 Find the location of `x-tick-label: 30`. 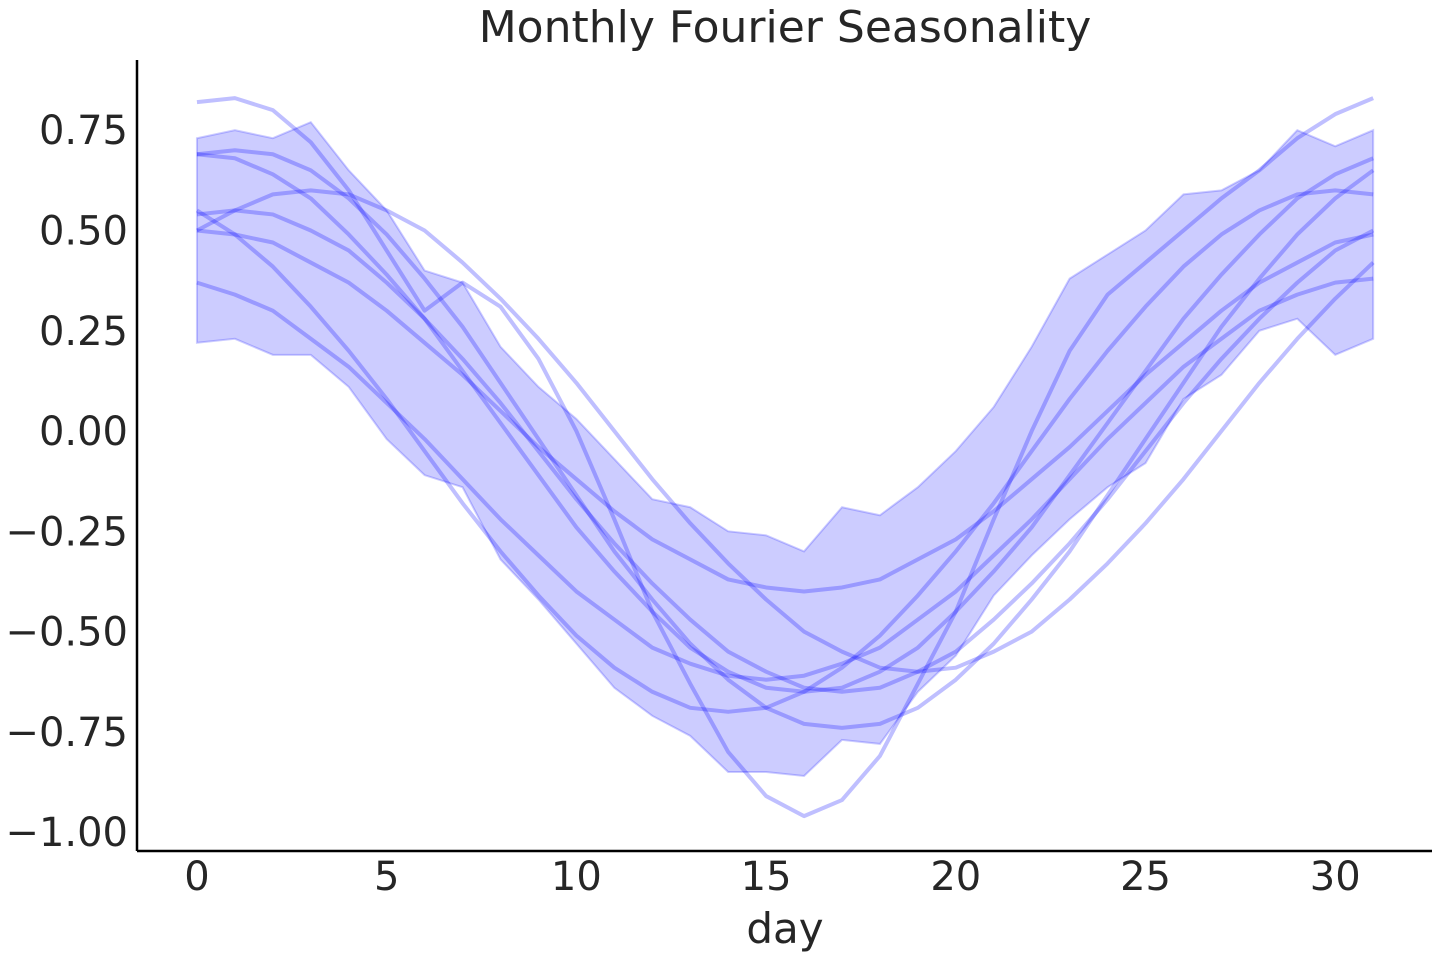

x-tick-label: 30 is located at coordinates (1335, 877).